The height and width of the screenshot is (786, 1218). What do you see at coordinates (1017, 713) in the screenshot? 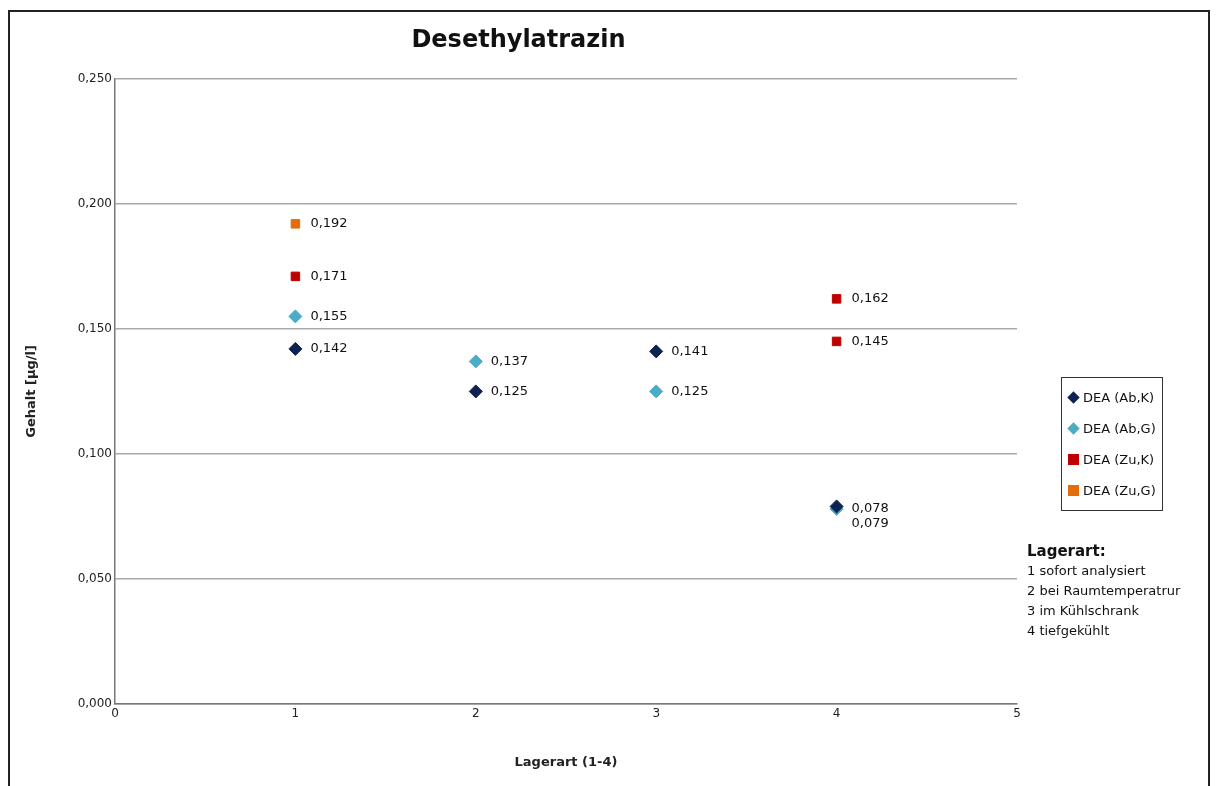
I see `x-tick-label: 5` at bounding box center [1017, 713].